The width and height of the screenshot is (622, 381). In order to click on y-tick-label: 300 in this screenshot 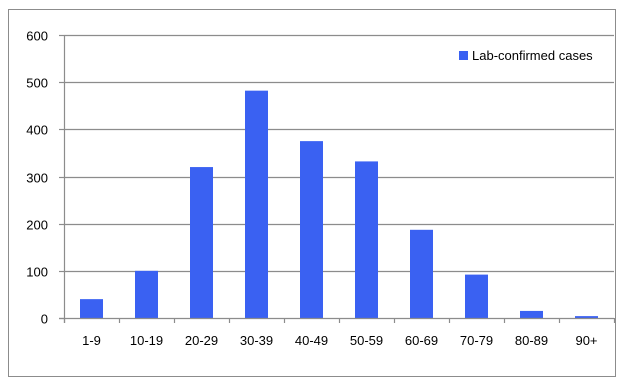, I will do `click(37, 178)`.